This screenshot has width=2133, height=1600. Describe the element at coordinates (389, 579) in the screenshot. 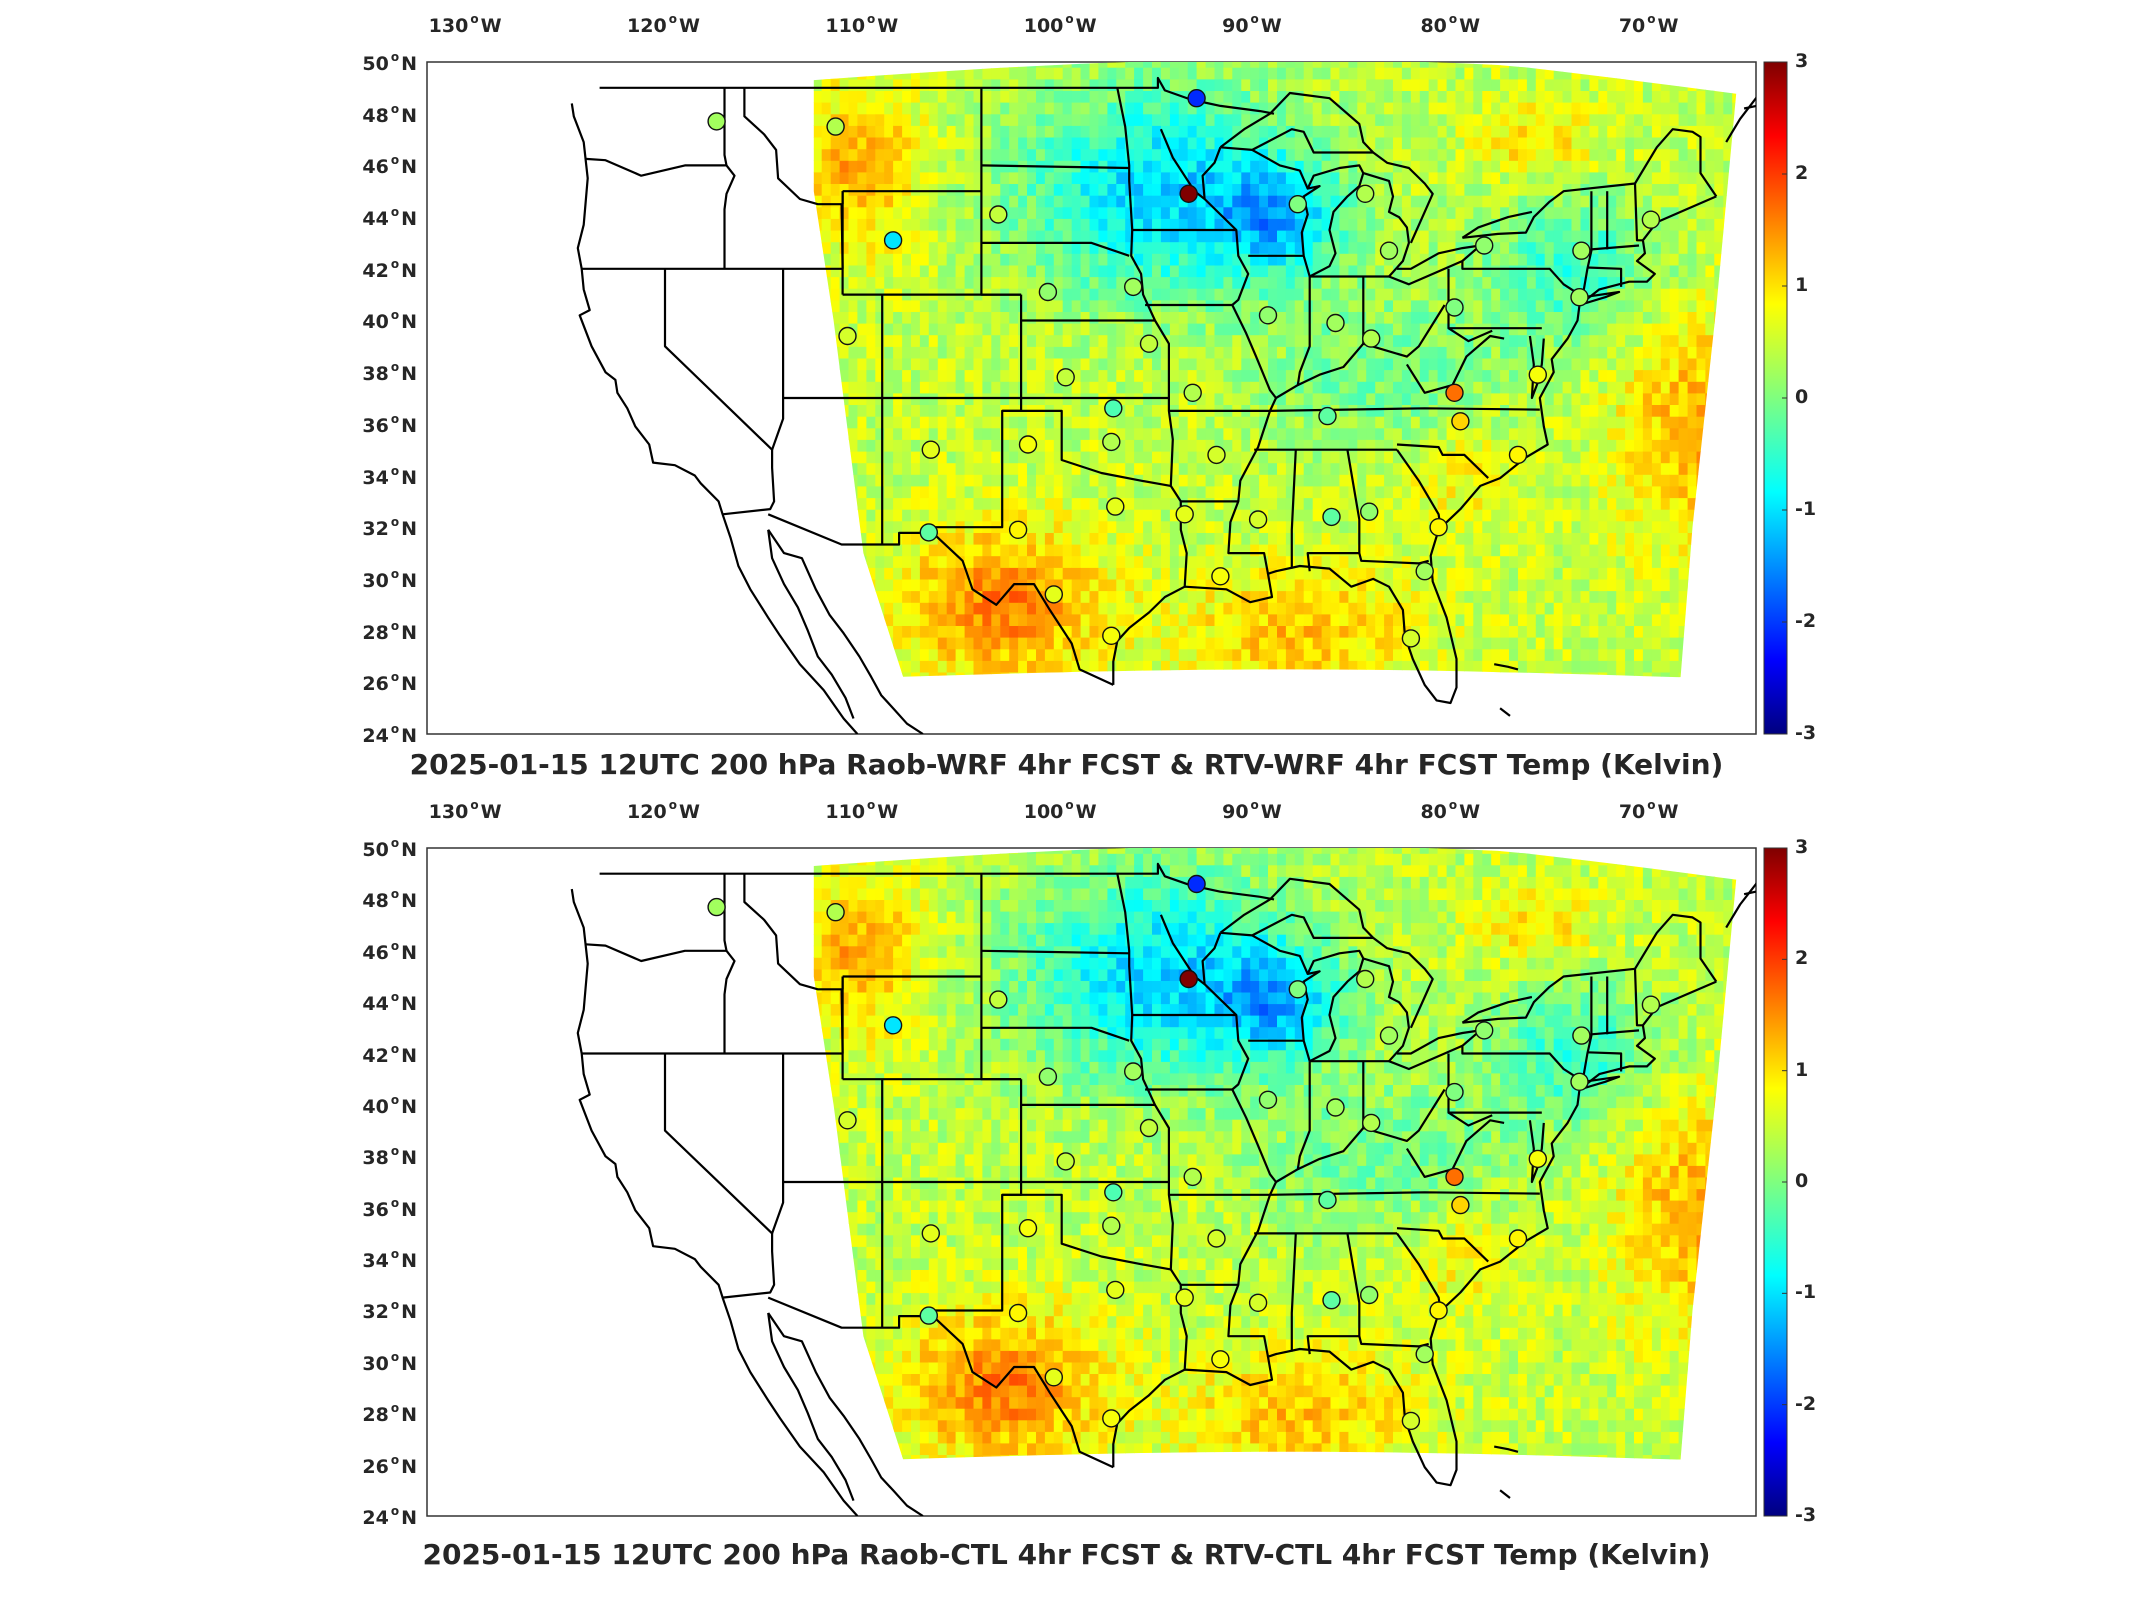

I see `latitude-tick-label: 30 o N` at that location.